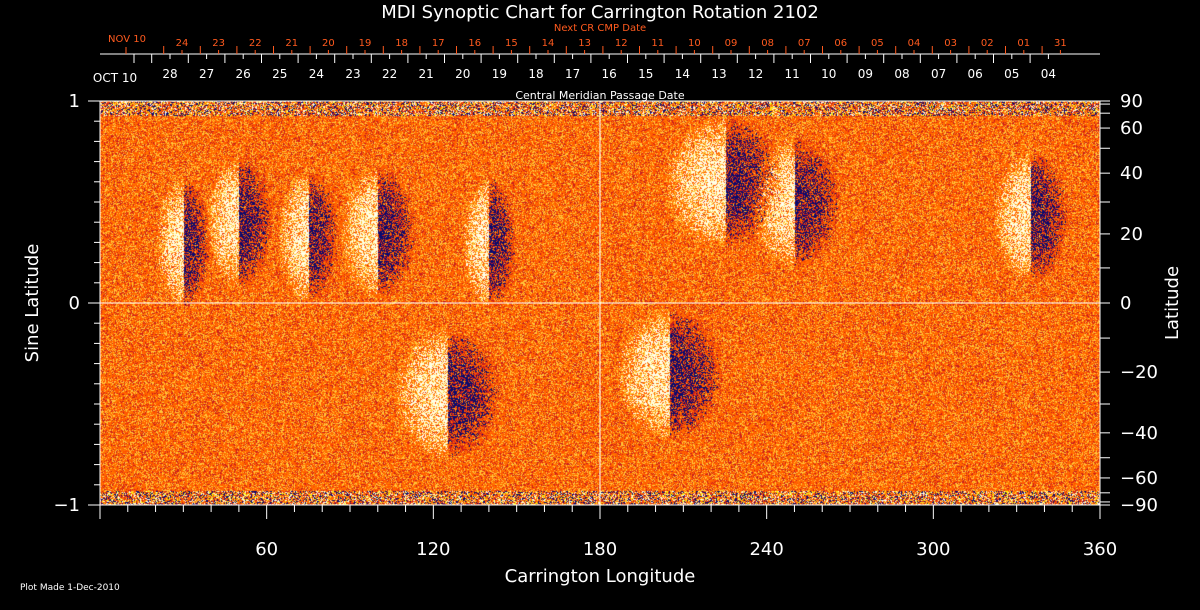 This screenshot has width=1200, height=610. I want to click on cmp-tick-label: 20, so click(462, 74).